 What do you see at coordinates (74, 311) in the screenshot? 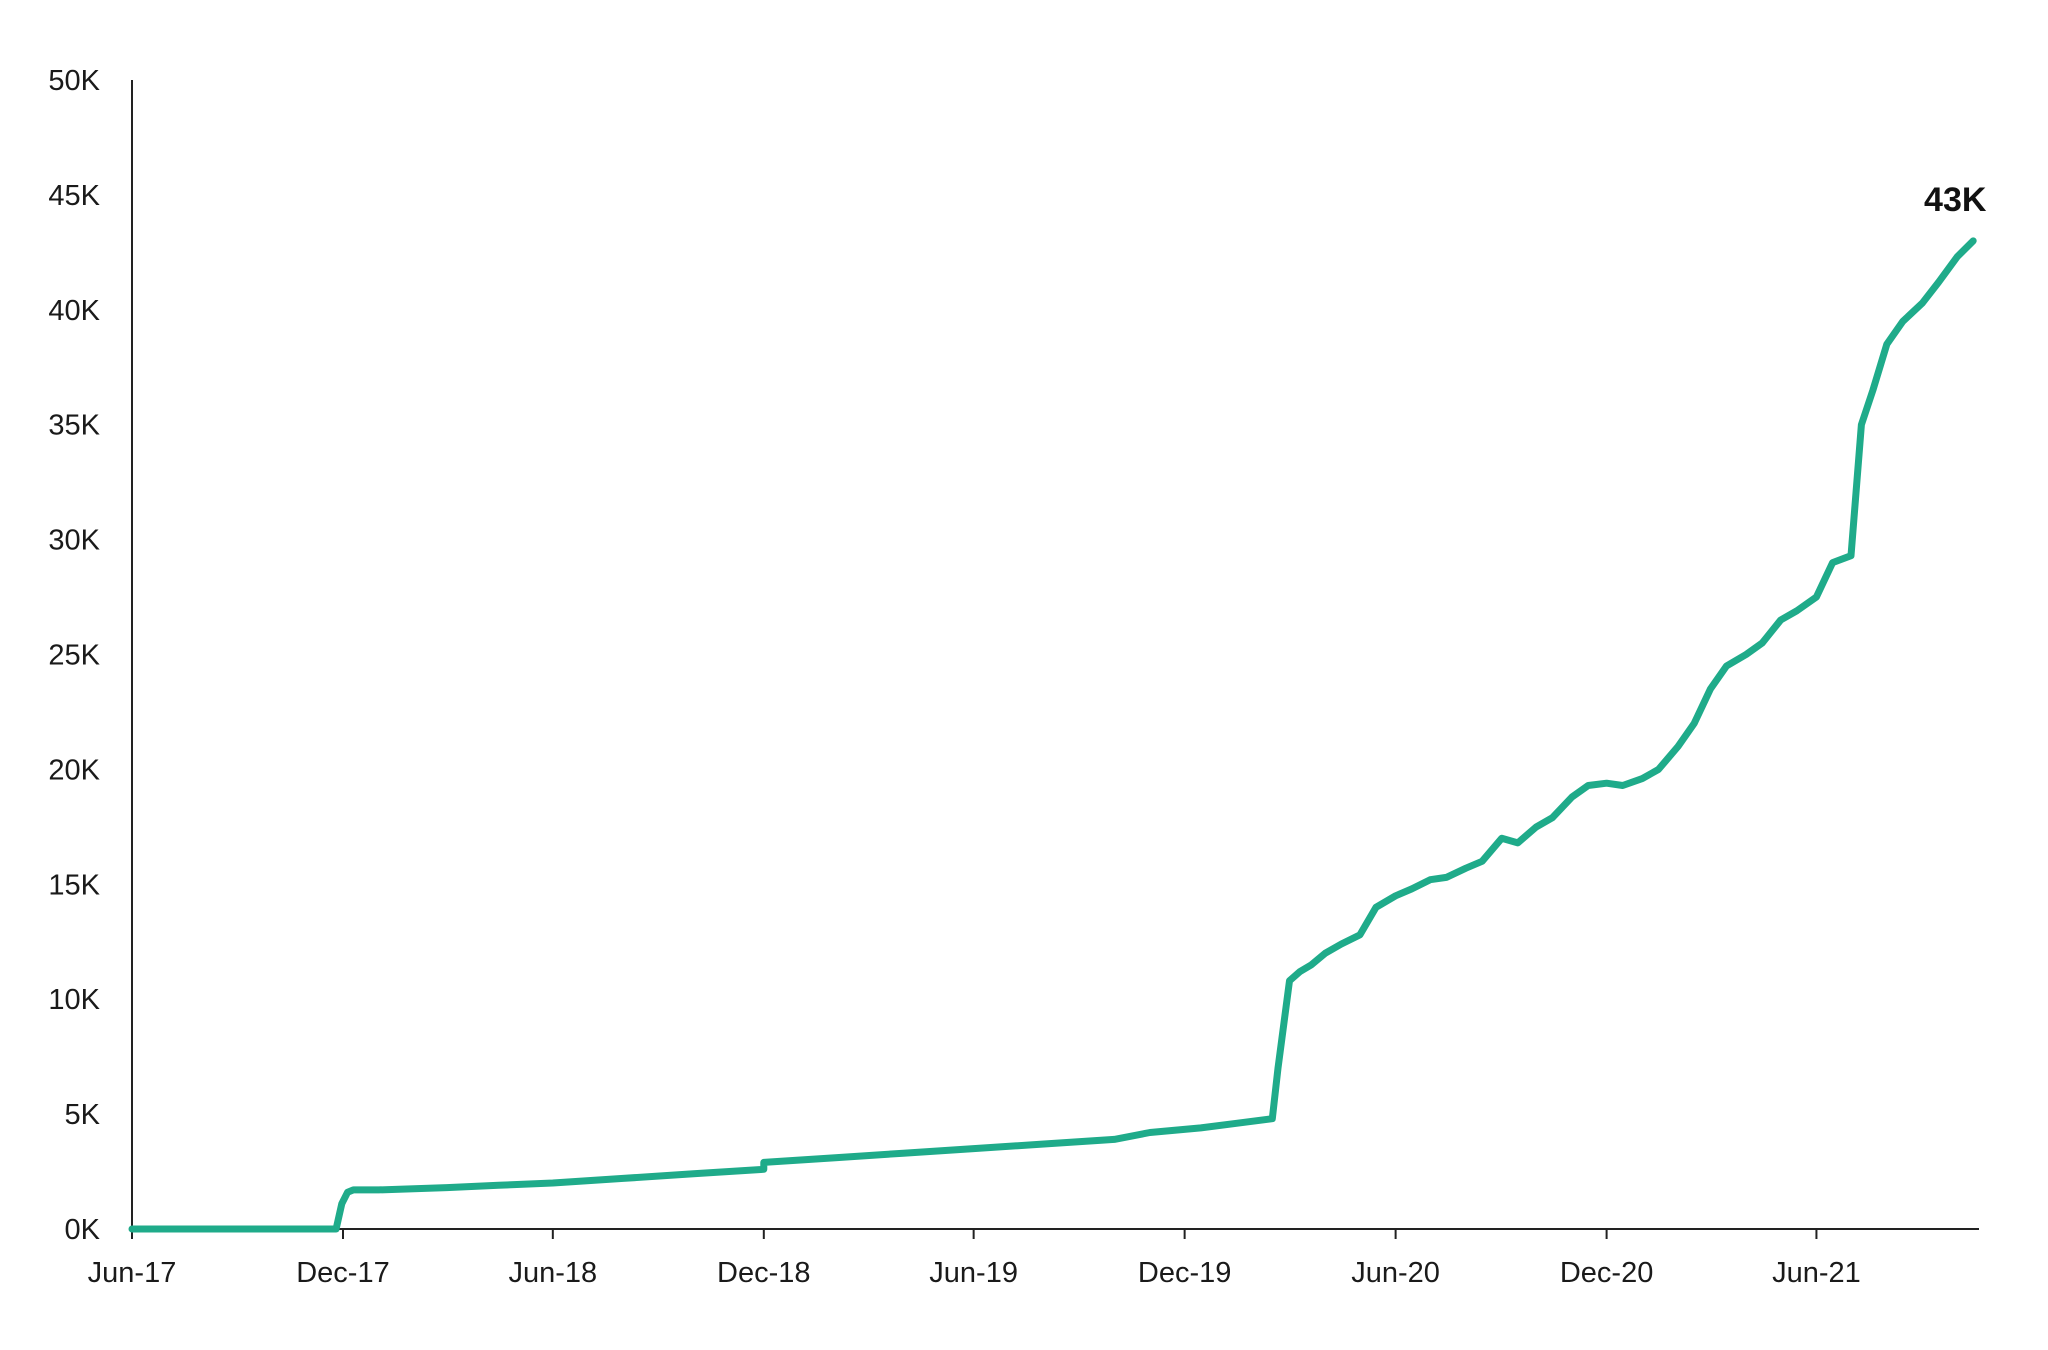
I see `y-tick-label: 40K` at bounding box center [74, 311].